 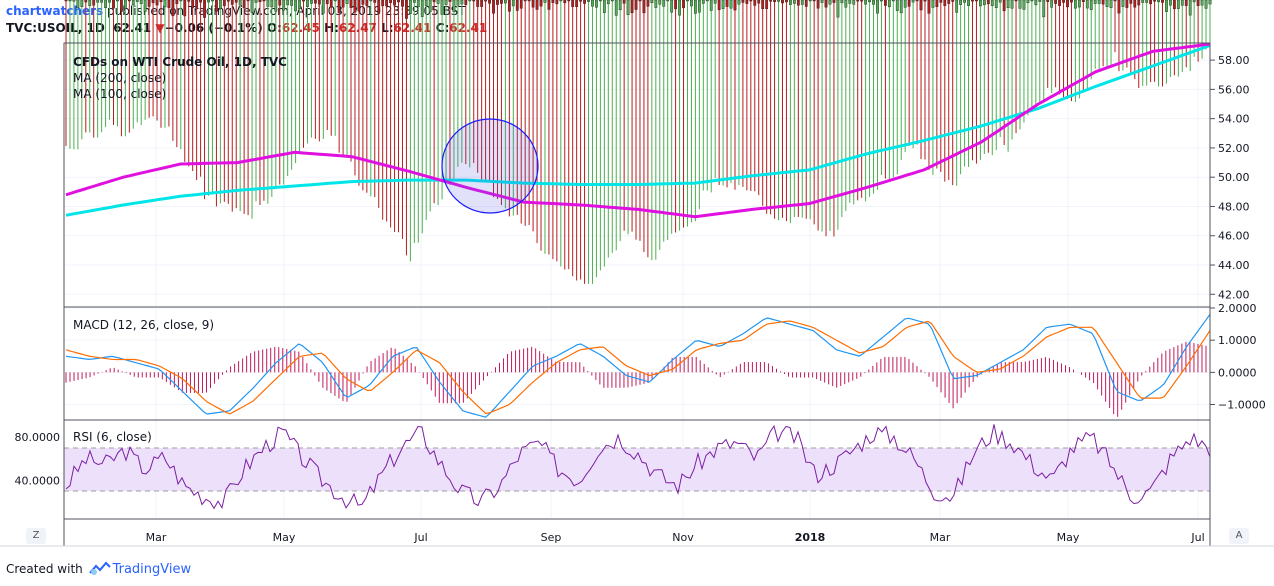 I want to click on x-tick-label: Mar, so click(x=940, y=537).